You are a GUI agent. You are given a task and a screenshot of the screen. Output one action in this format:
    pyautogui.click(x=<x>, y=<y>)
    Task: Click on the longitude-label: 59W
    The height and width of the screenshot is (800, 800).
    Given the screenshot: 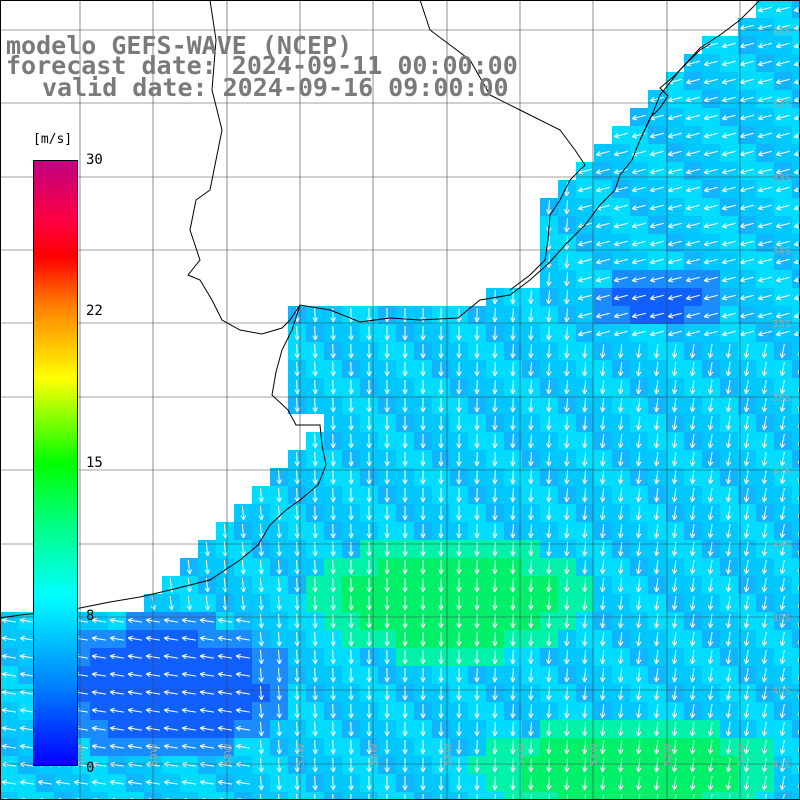 What is the action you would take?
    pyautogui.click(x=154, y=754)
    